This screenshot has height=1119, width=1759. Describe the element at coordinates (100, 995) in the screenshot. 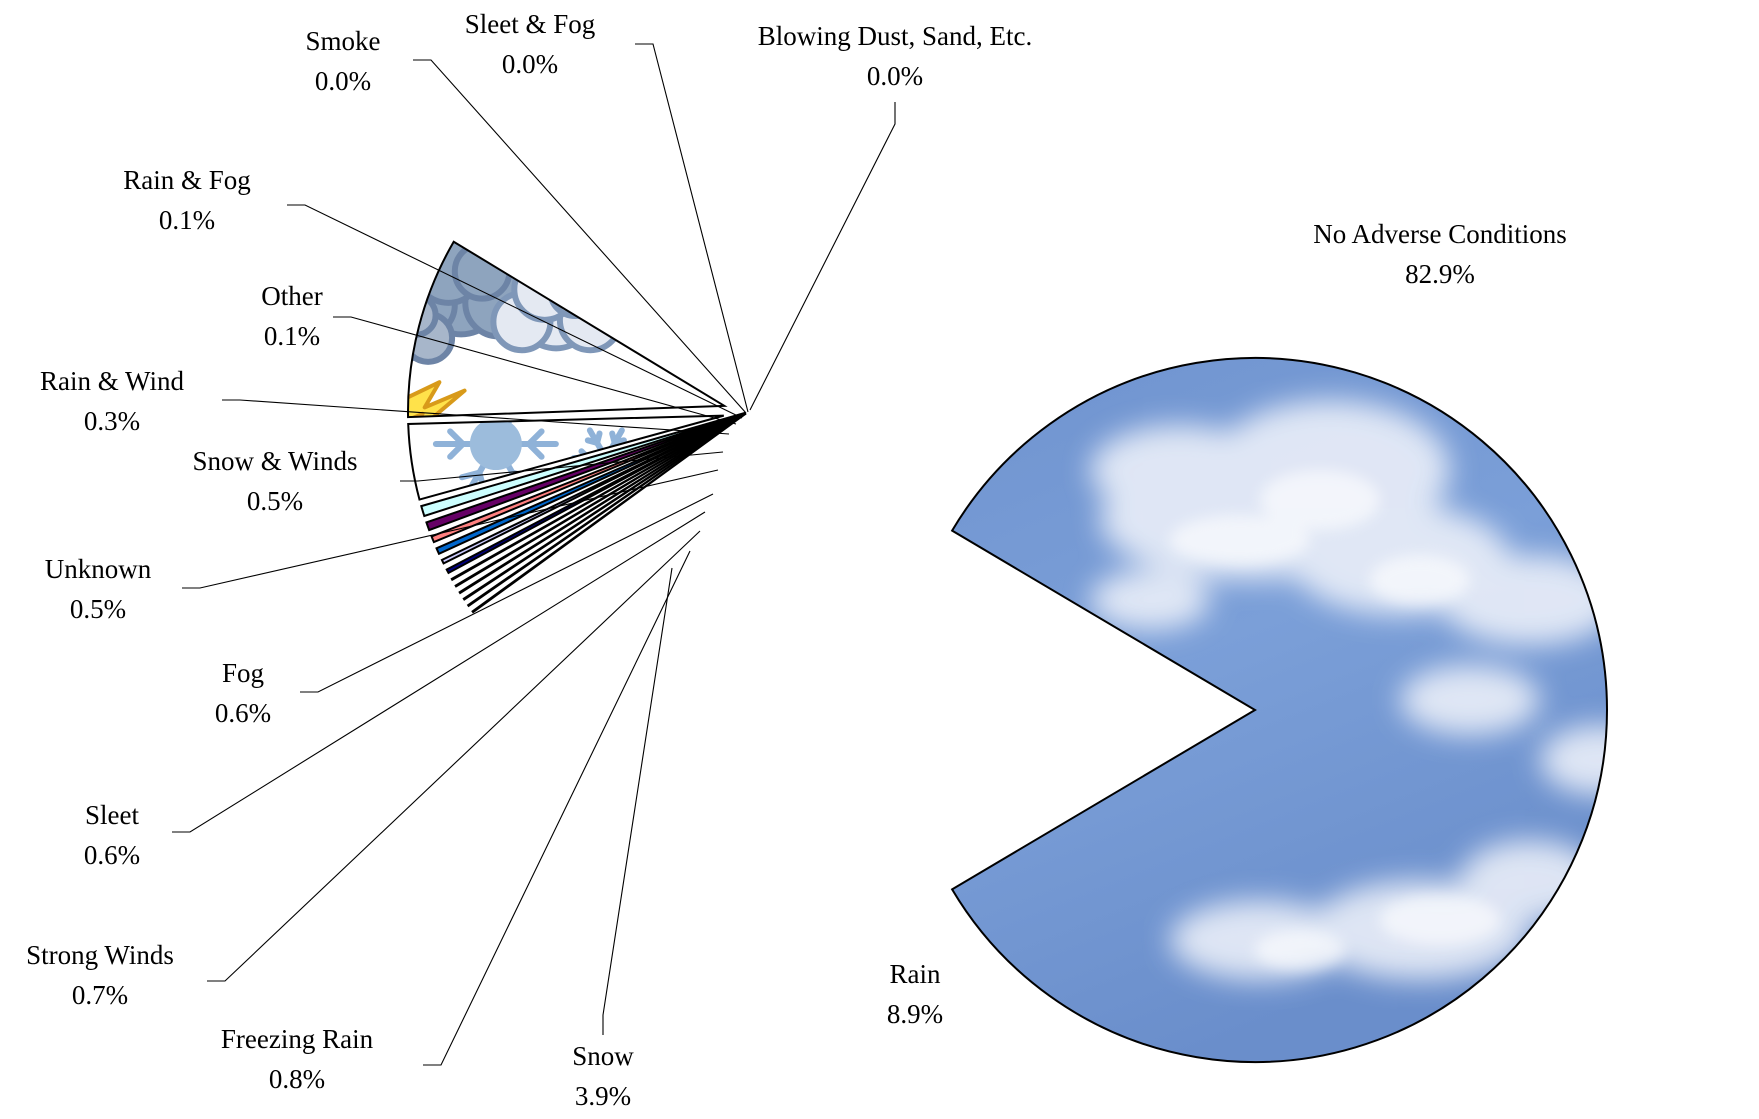

I see `slice-strong-winds-label-value: 0.7%` at that location.